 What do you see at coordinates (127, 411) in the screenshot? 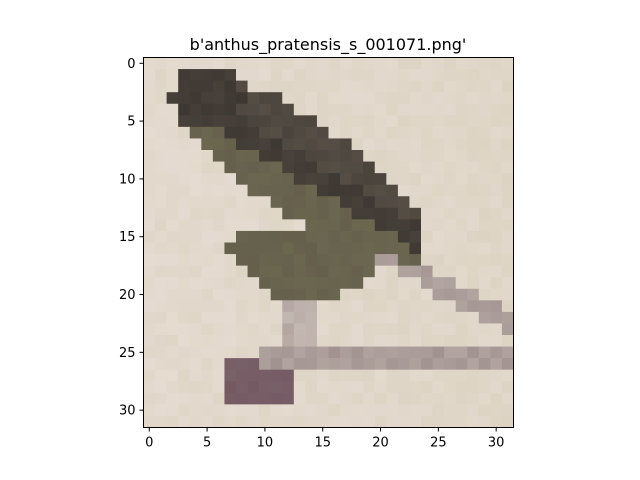
I see `y-tick-label: 30` at bounding box center [127, 411].